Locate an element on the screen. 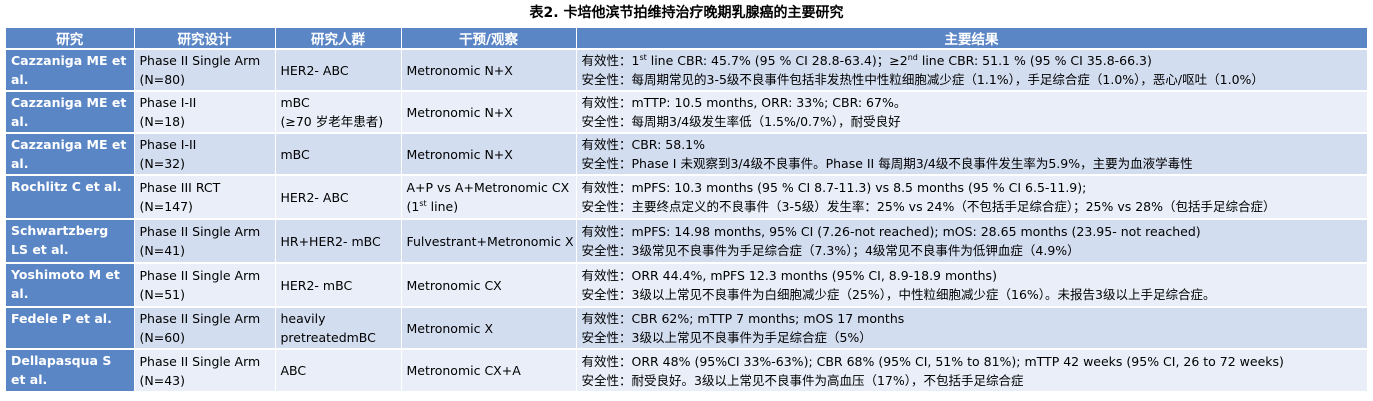 This screenshot has height=401, width=1373. superscript: nd is located at coordinates (912, 57).